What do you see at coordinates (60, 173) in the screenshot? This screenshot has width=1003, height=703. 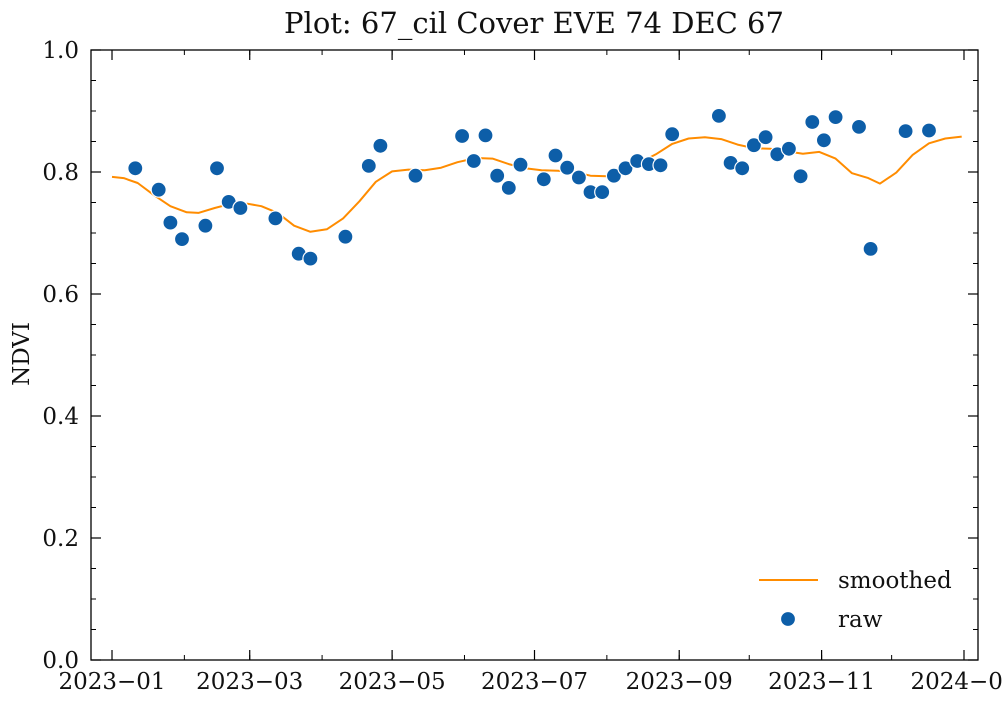 I see `y-tick-label: 0.8` at bounding box center [60, 173].